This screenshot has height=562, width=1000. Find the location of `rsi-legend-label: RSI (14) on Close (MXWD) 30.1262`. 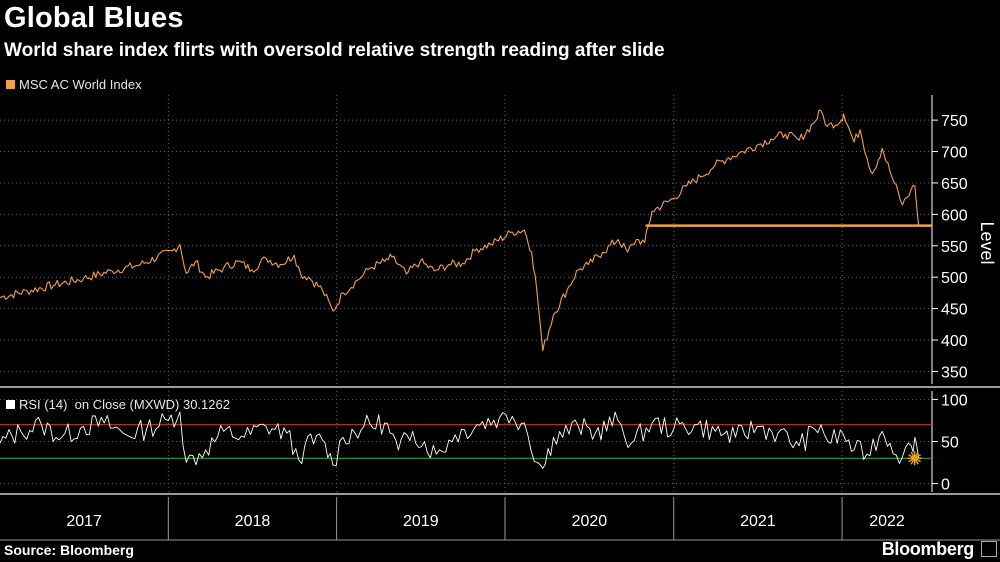

rsi-legend-label: RSI (14) on Close (MXWD) 30.1262 is located at coordinates (124, 404).